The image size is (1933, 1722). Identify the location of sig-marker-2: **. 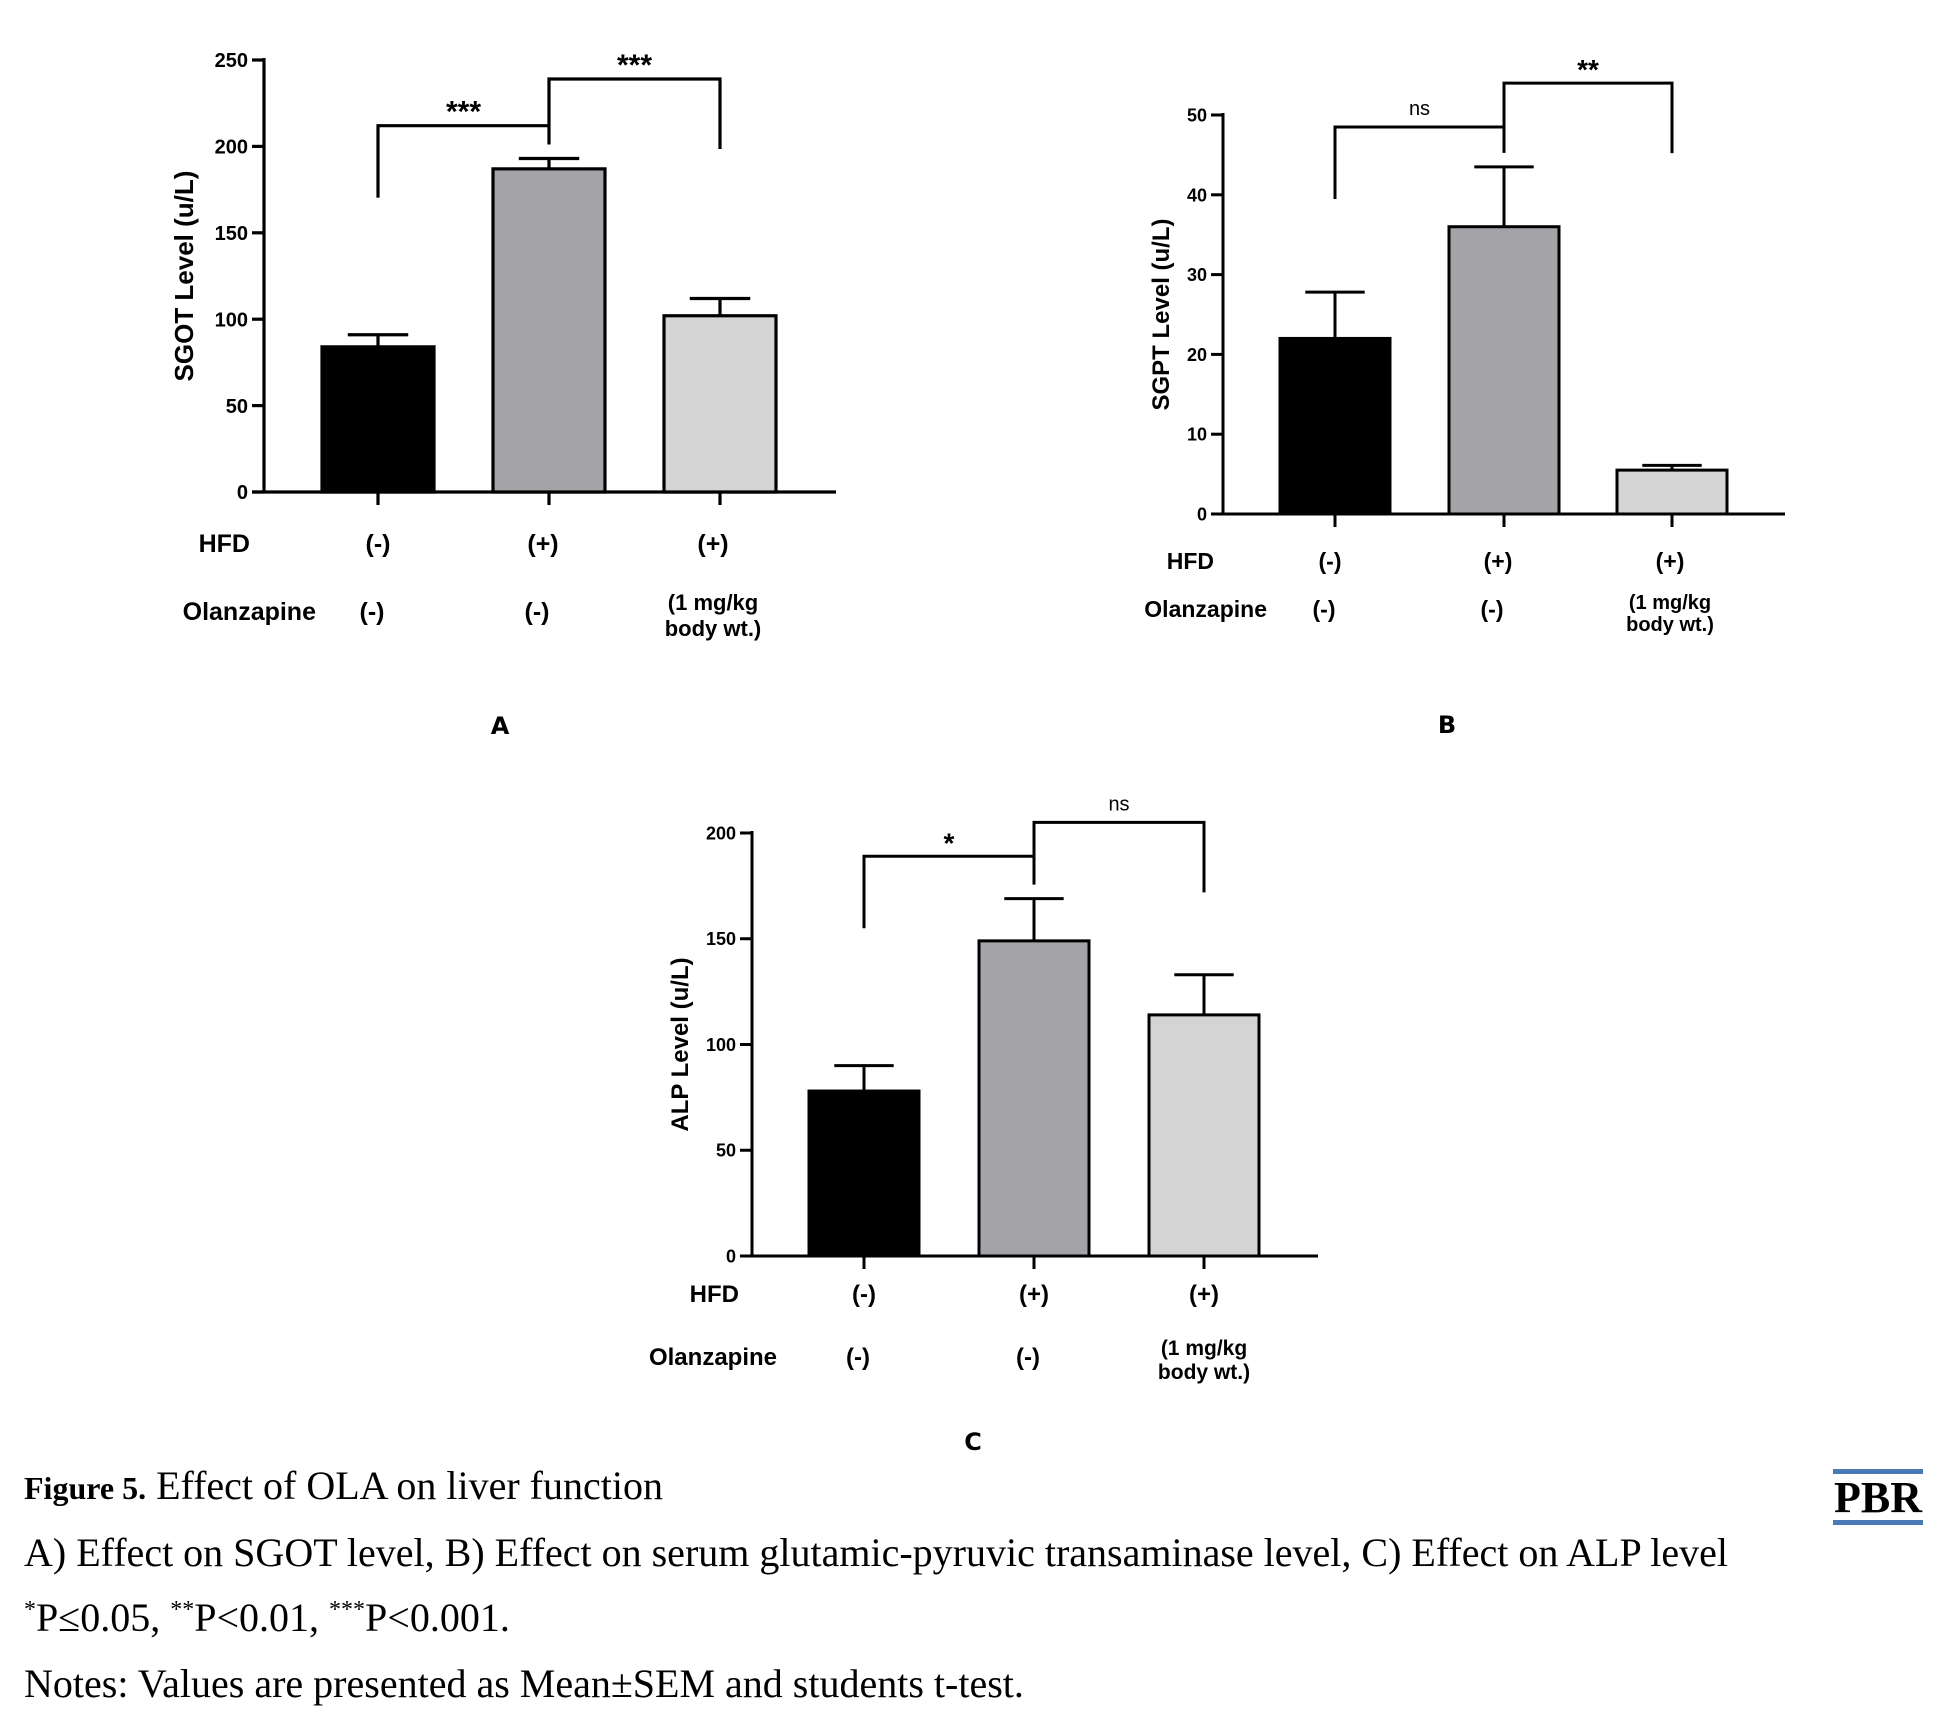
(182, 1610).